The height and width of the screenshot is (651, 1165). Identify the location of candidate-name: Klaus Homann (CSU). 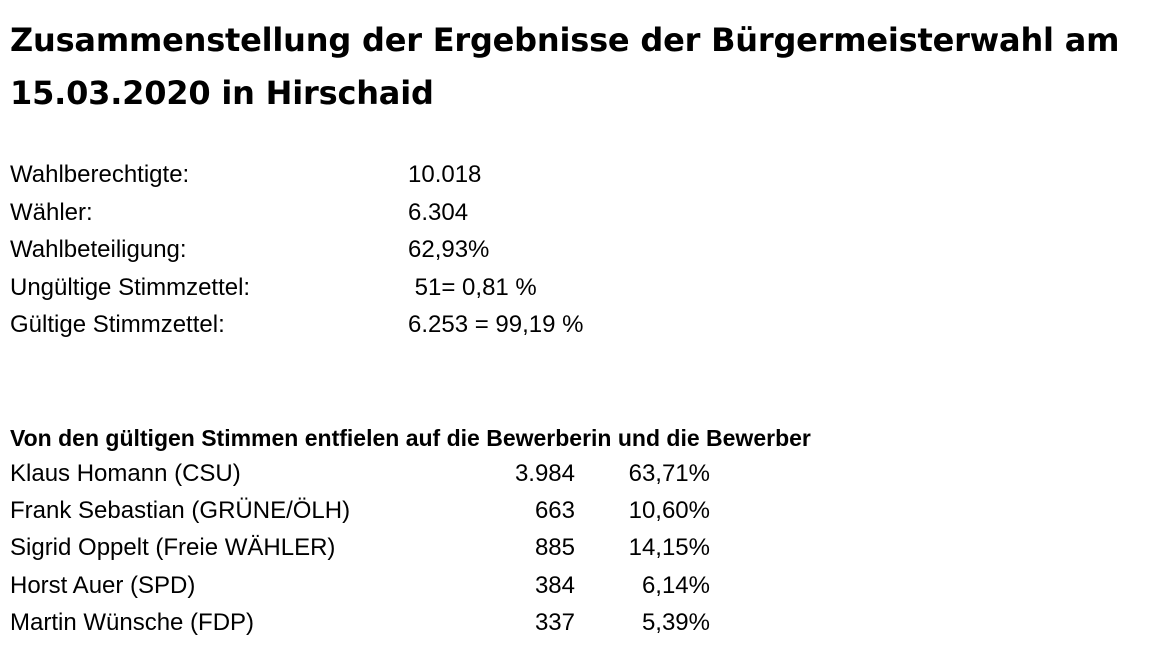
(125, 473).